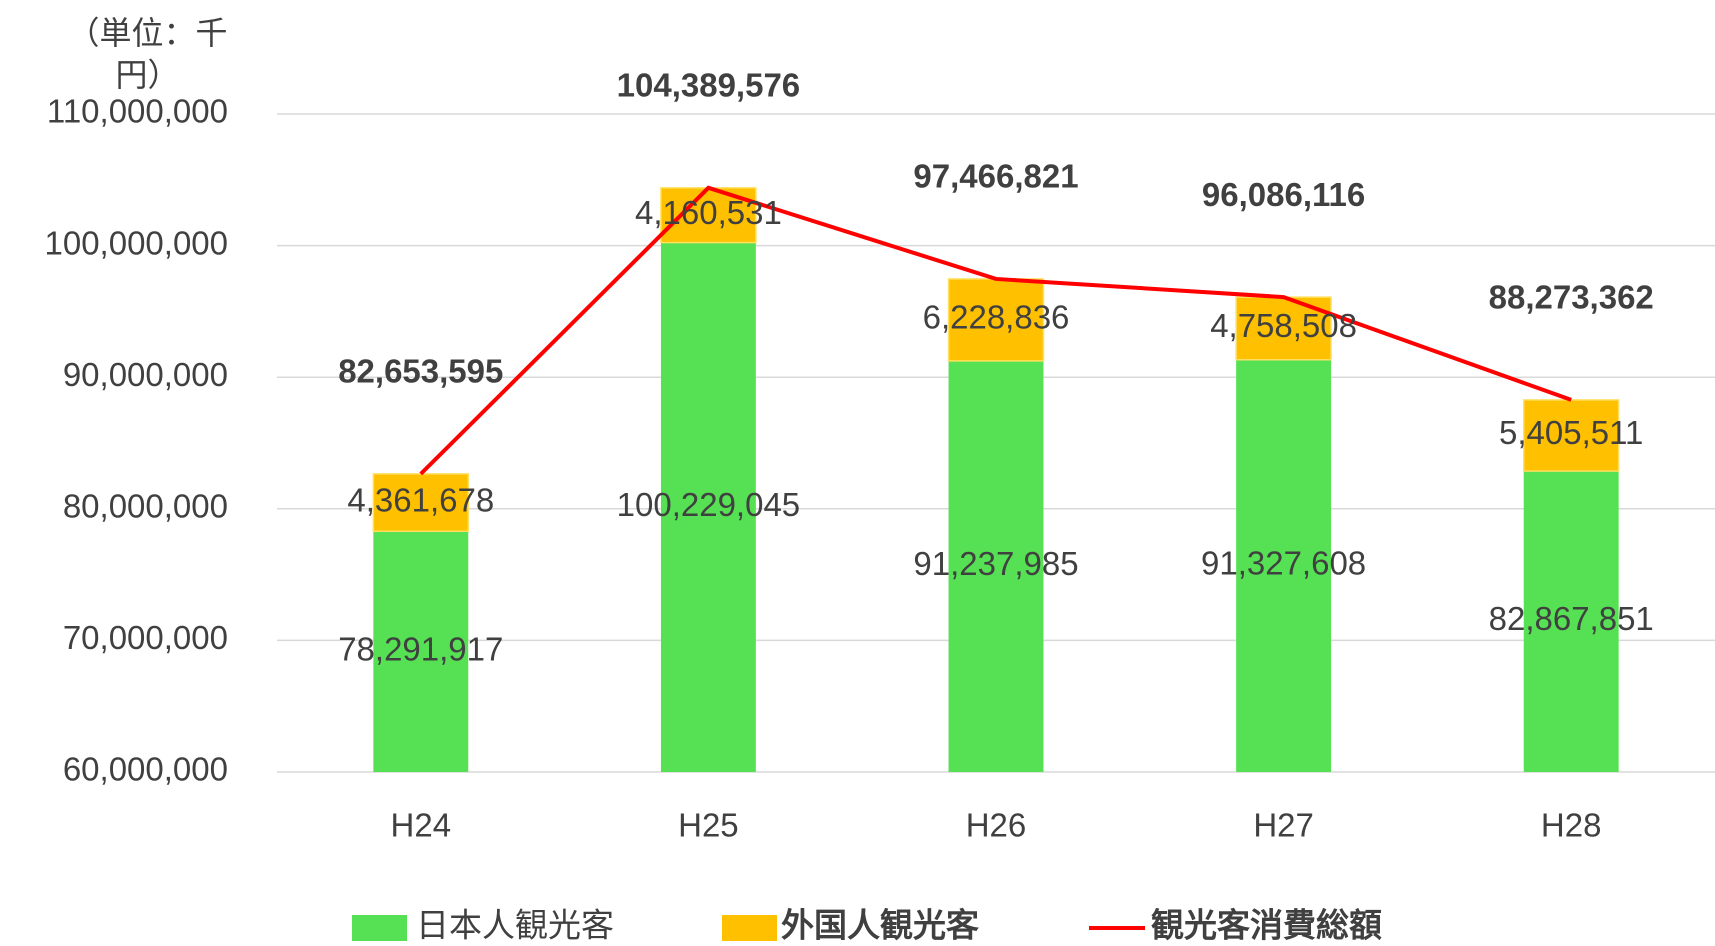 The width and height of the screenshot is (1715, 946). Describe the element at coordinates (709, 504) in the screenshot. I see `bar-value-label: 100,229,045` at that location.